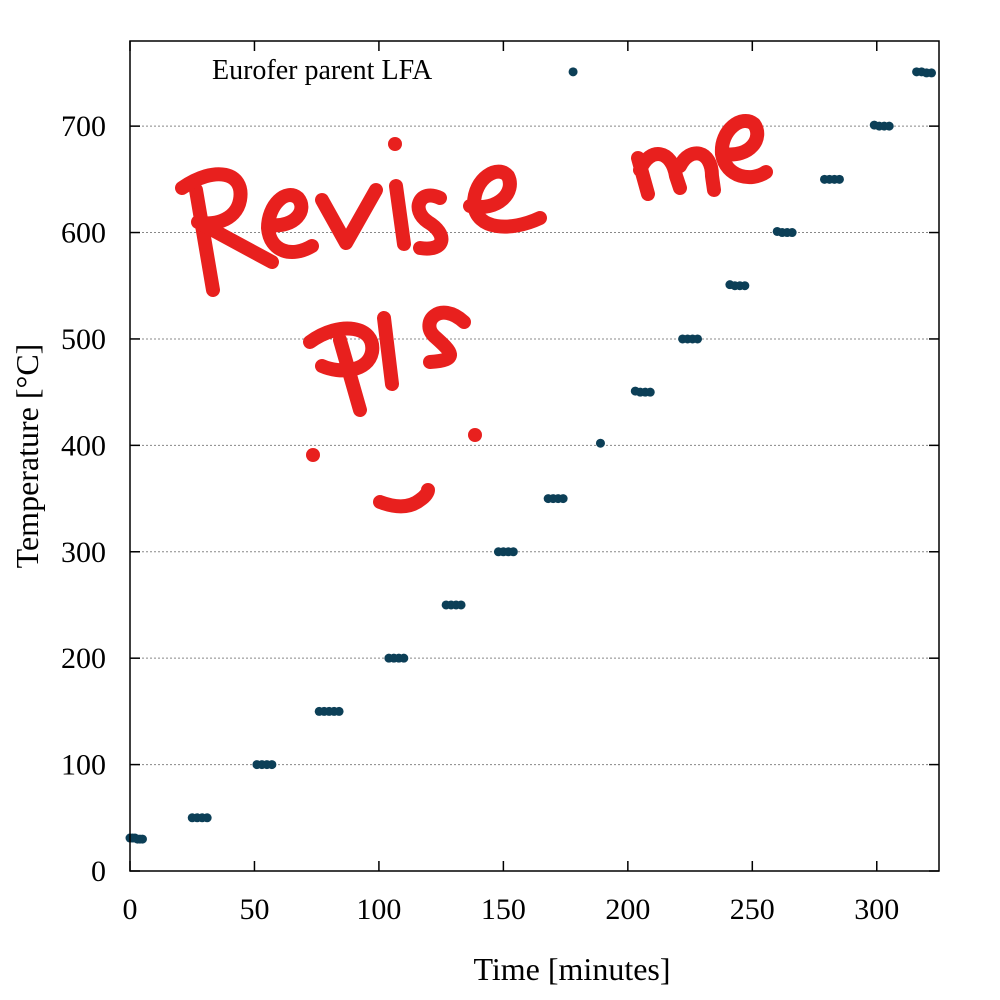 Image resolution: width=1000 pixels, height=1000 pixels. Describe the element at coordinates (83, 499) in the screenshot. I see `y-tick-labels: 0 100 200 300 400 500 600 700` at that location.